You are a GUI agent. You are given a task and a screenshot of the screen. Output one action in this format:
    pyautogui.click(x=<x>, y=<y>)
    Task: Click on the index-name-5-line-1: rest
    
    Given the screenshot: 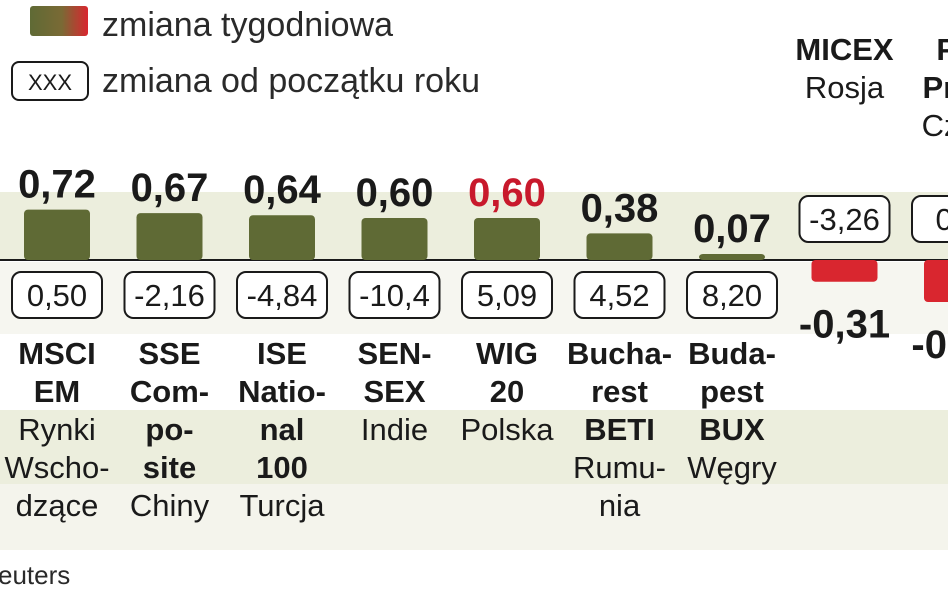 What is the action you would take?
    pyautogui.click(x=619, y=391)
    